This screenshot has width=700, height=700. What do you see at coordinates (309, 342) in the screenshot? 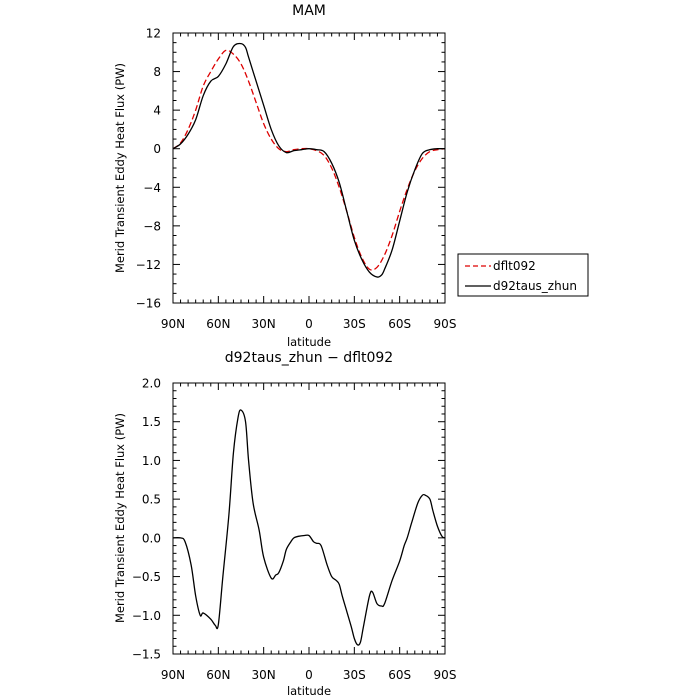
I see `panel-top-xlabel: latitude` at bounding box center [309, 342].